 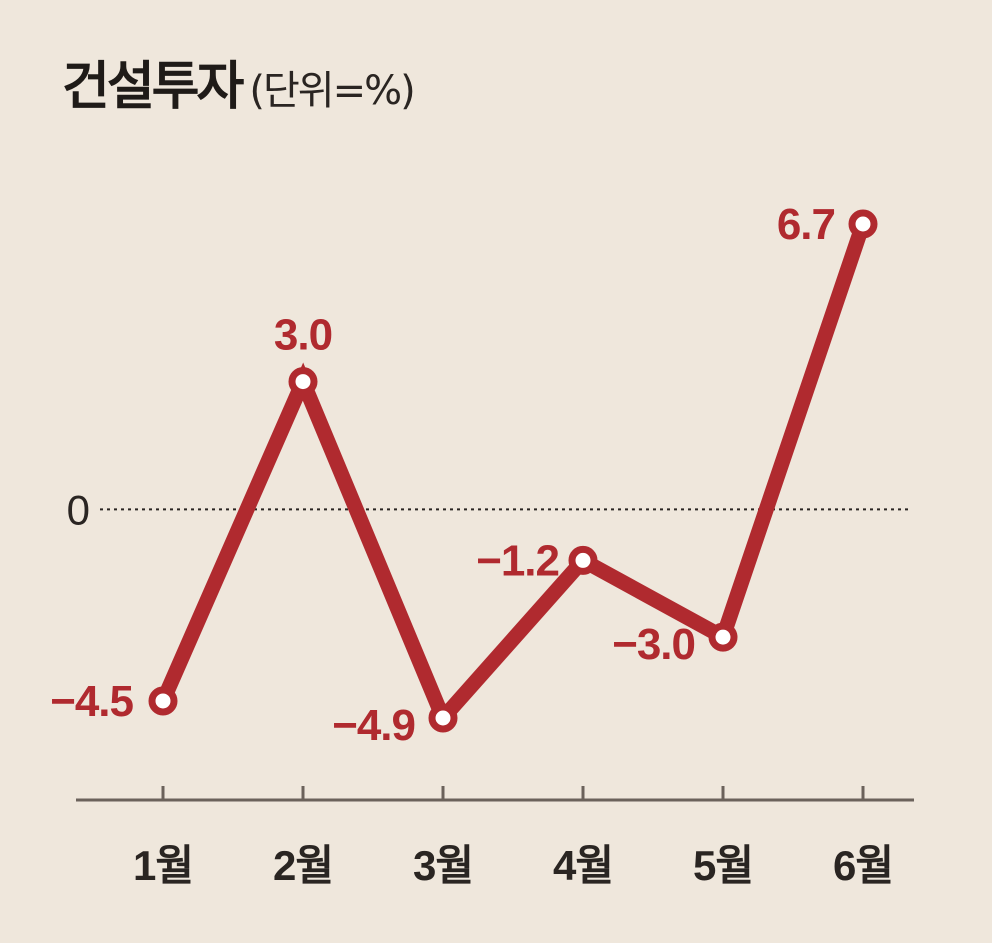 I want to click on data-label: −4.5, so click(x=91, y=701).